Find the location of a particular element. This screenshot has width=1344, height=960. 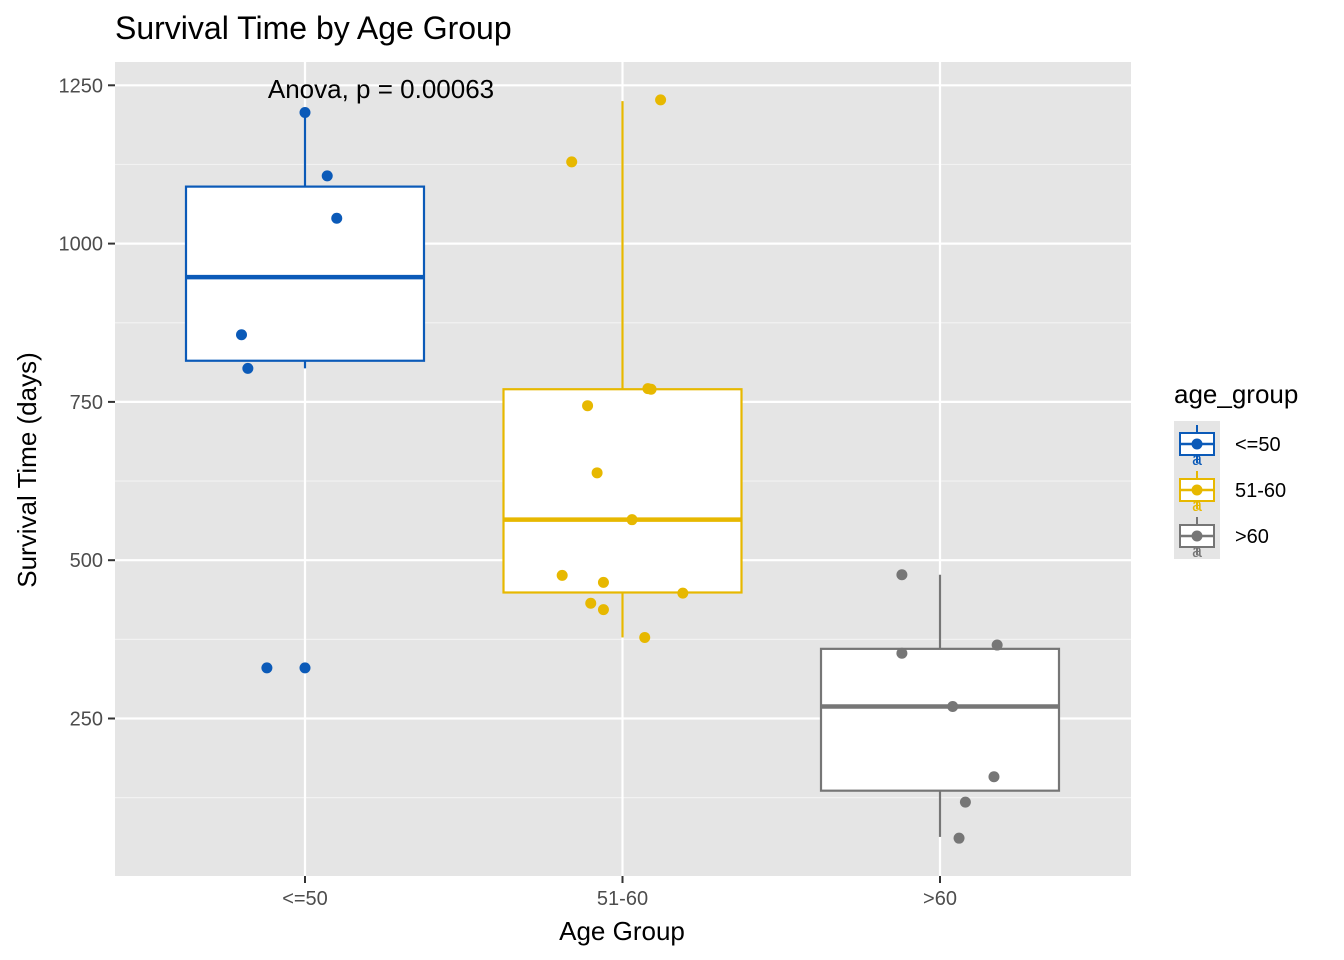

x-axis-title: Age Group is located at coordinates (622, 931).